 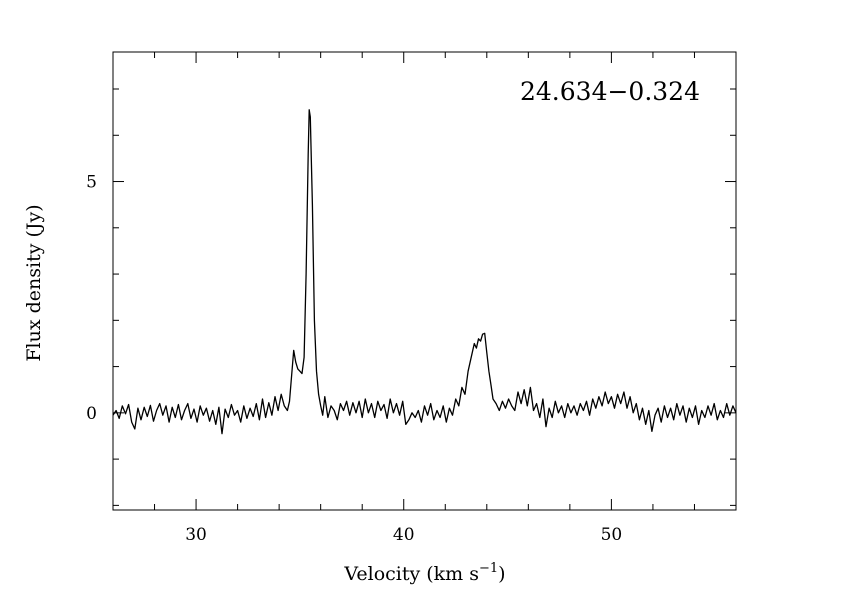 I want to click on y-axis-title: Flux density (Jy), so click(x=34, y=282).